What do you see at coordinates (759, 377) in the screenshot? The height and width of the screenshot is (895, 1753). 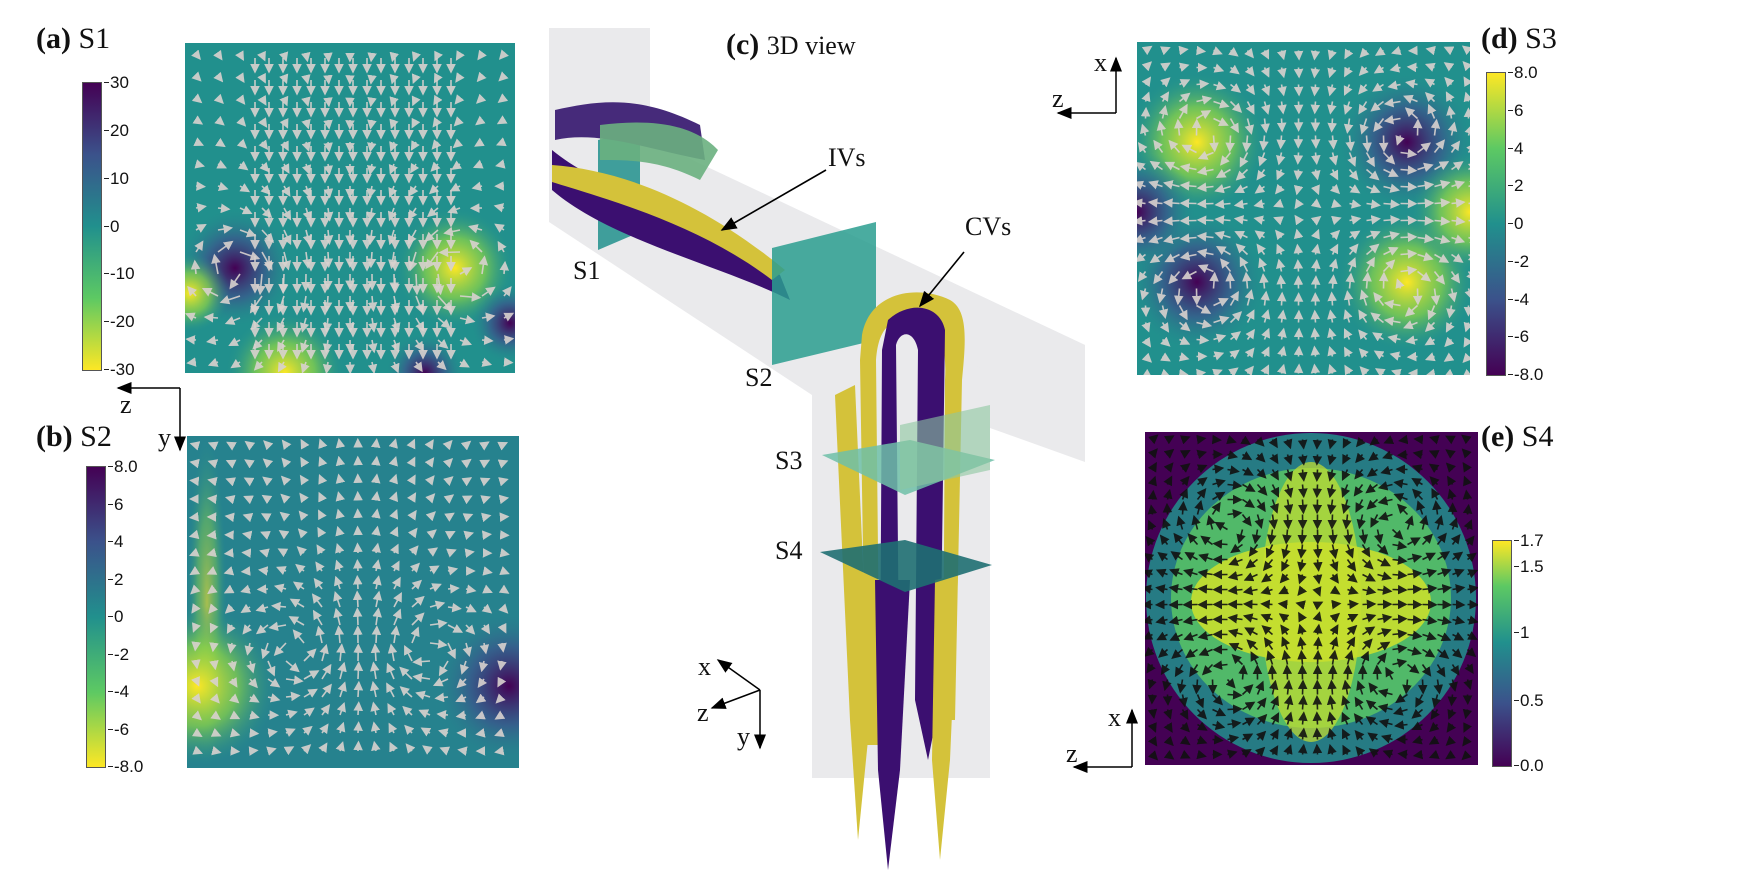 I see `label-s2: S2` at bounding box center [759, 377].